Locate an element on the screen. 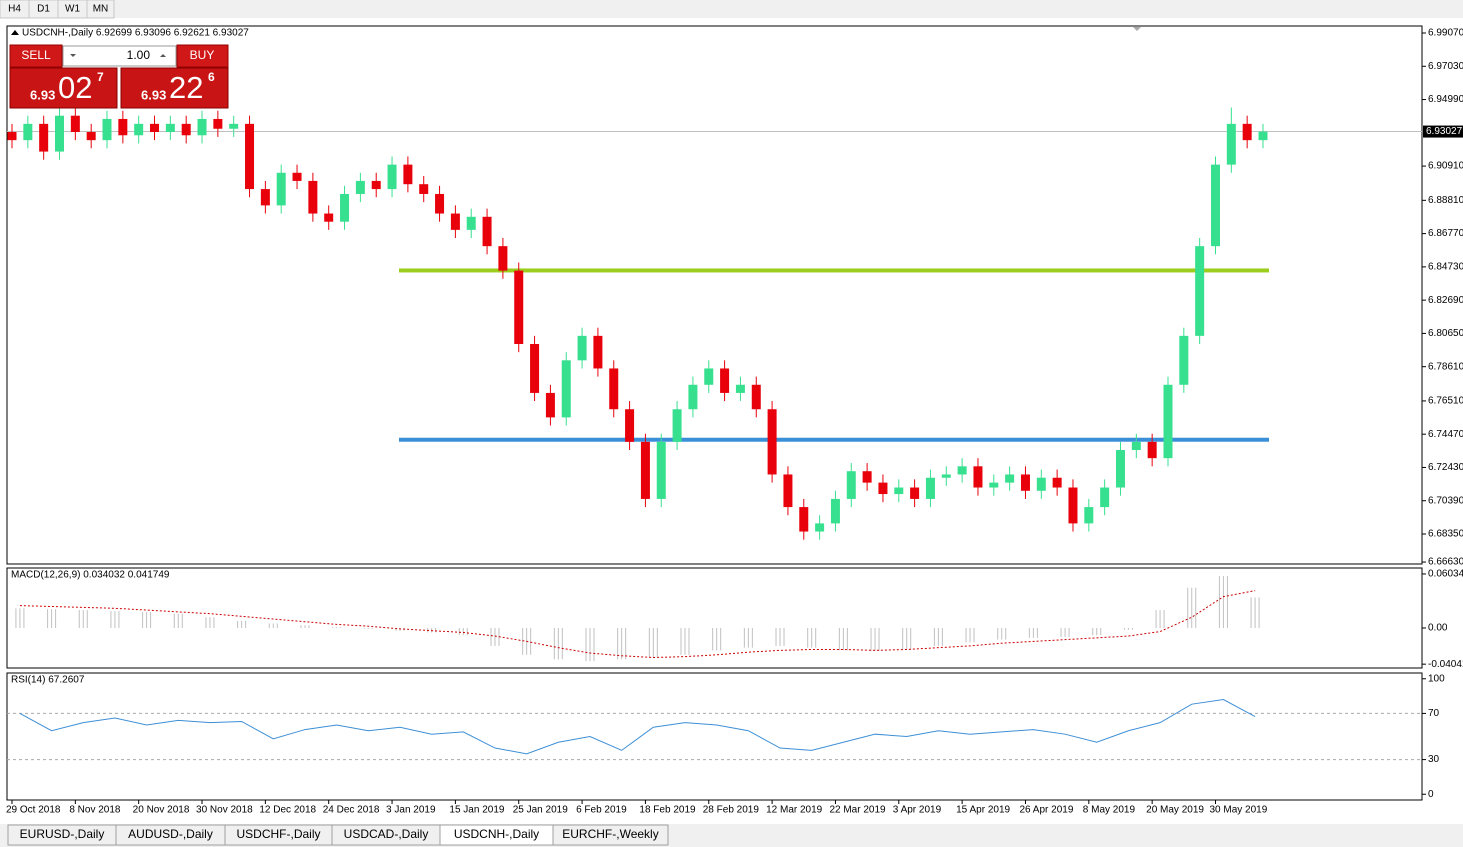 The image size is (1463, 847). bid-prefix: 6.93 is located at coordinates (42, 94).